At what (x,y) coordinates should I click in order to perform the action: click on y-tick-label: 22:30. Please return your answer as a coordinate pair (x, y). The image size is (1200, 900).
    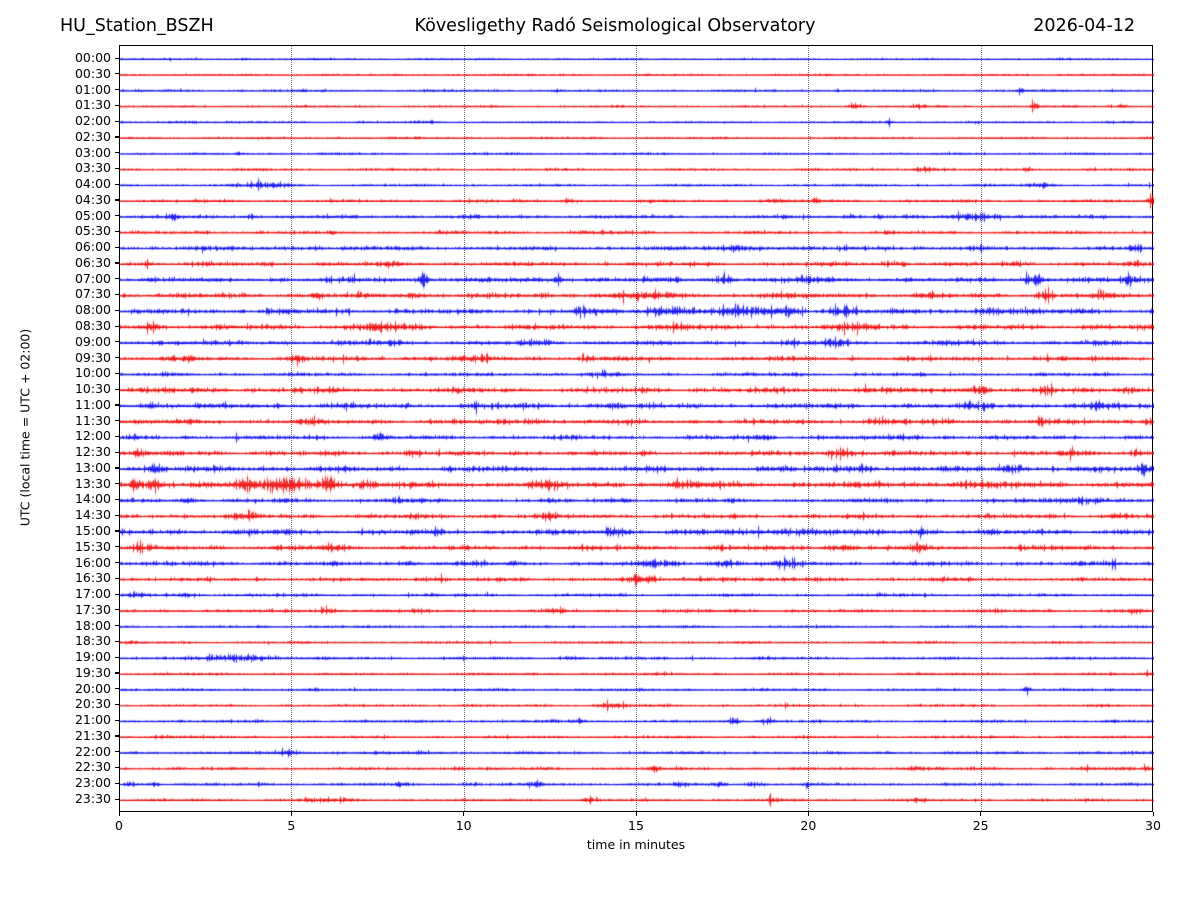
    Looking at the image, I should click on (92, 767).